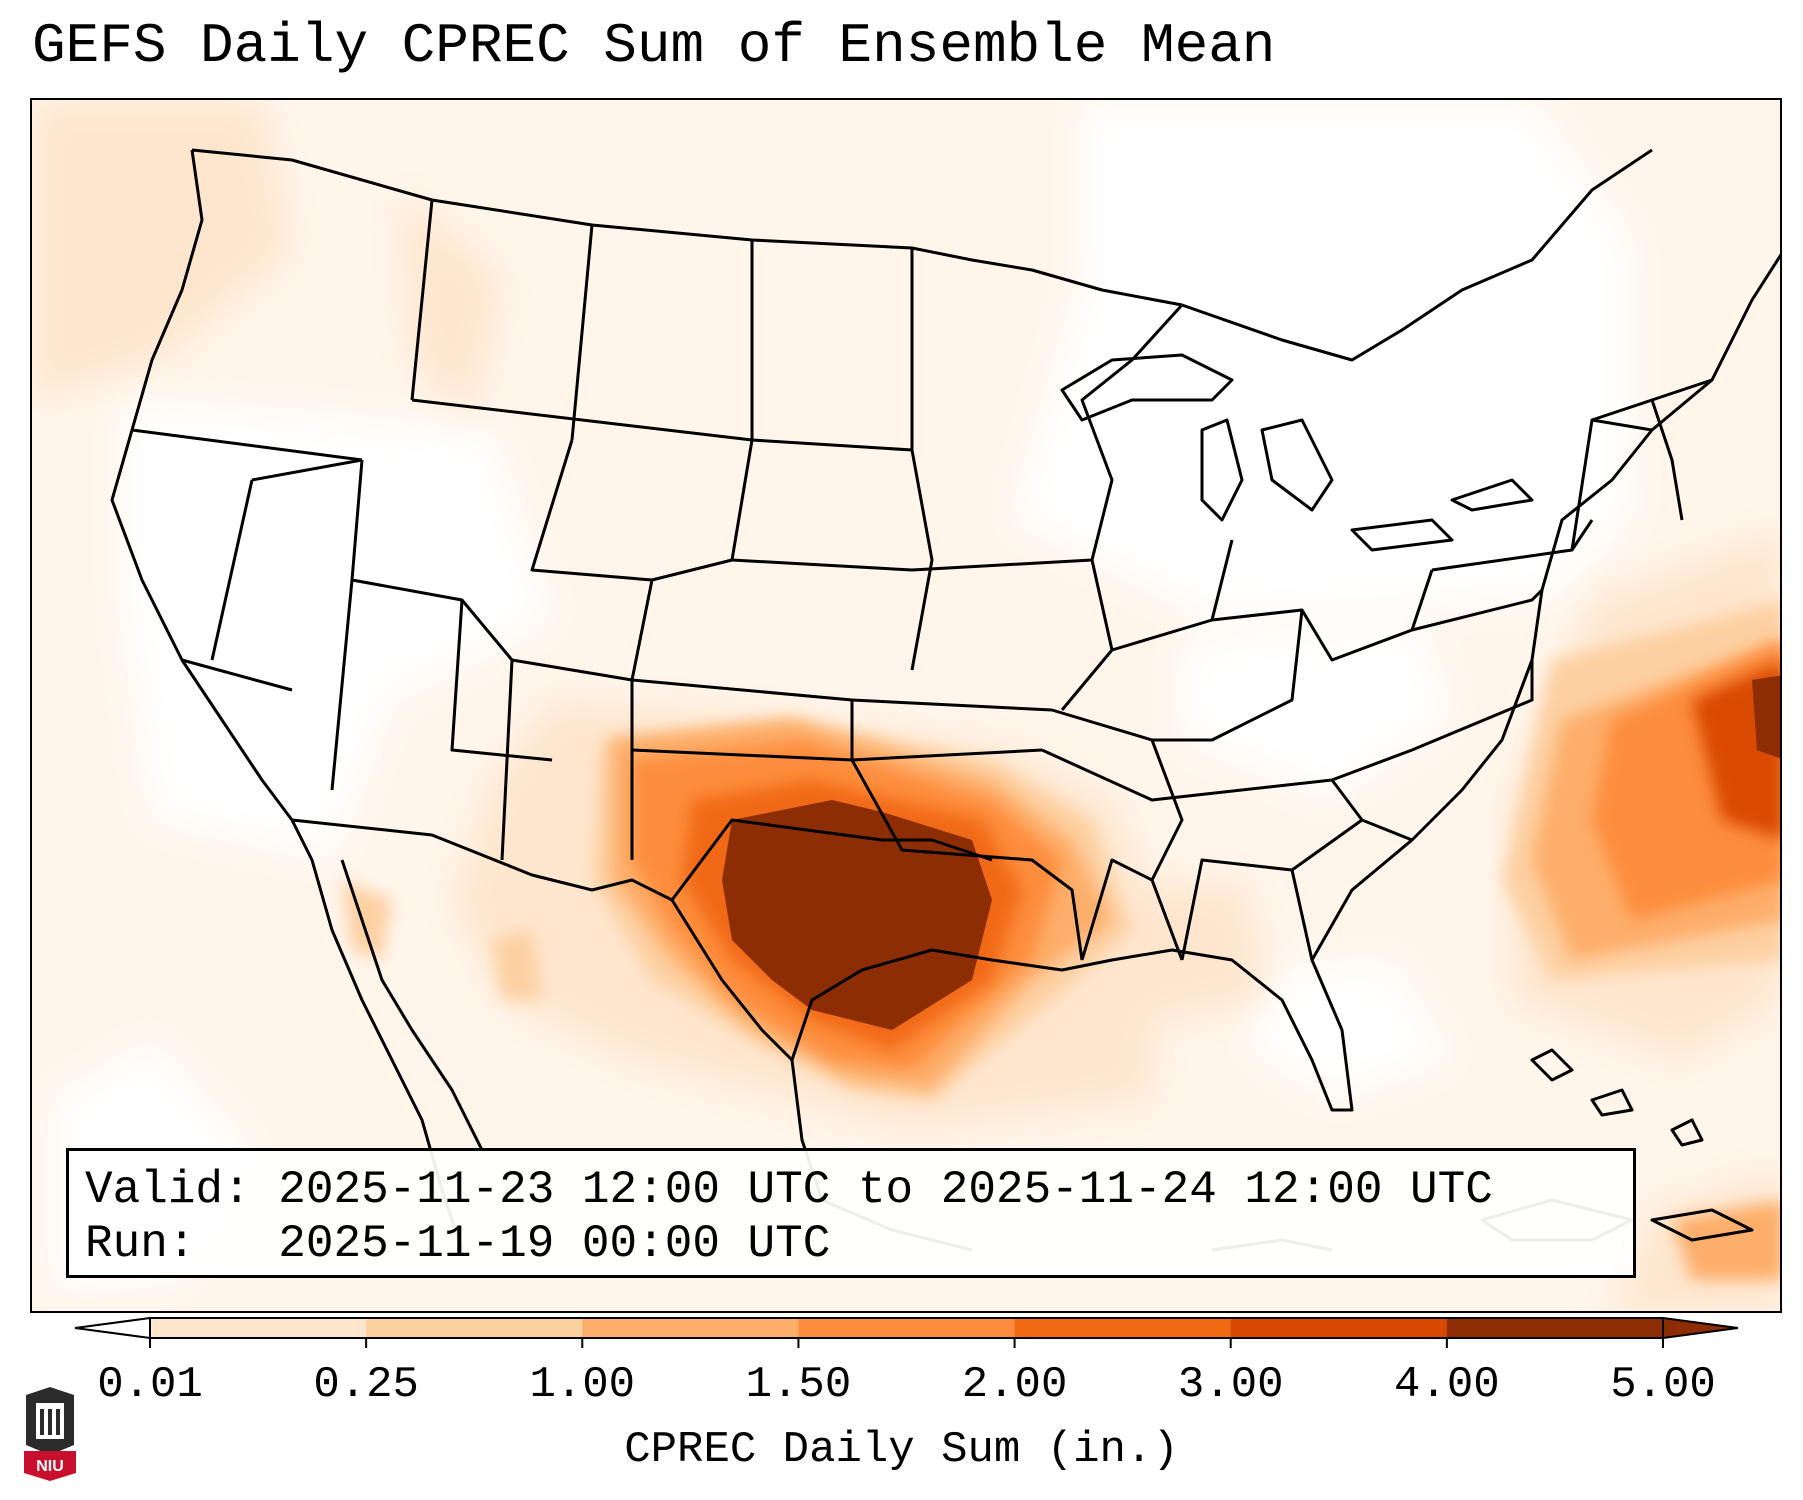 This screenshot has width=1803, height=1500. Describe the element at coordinates (857, 915) in the screenshot. I see `precip-core` at that location.